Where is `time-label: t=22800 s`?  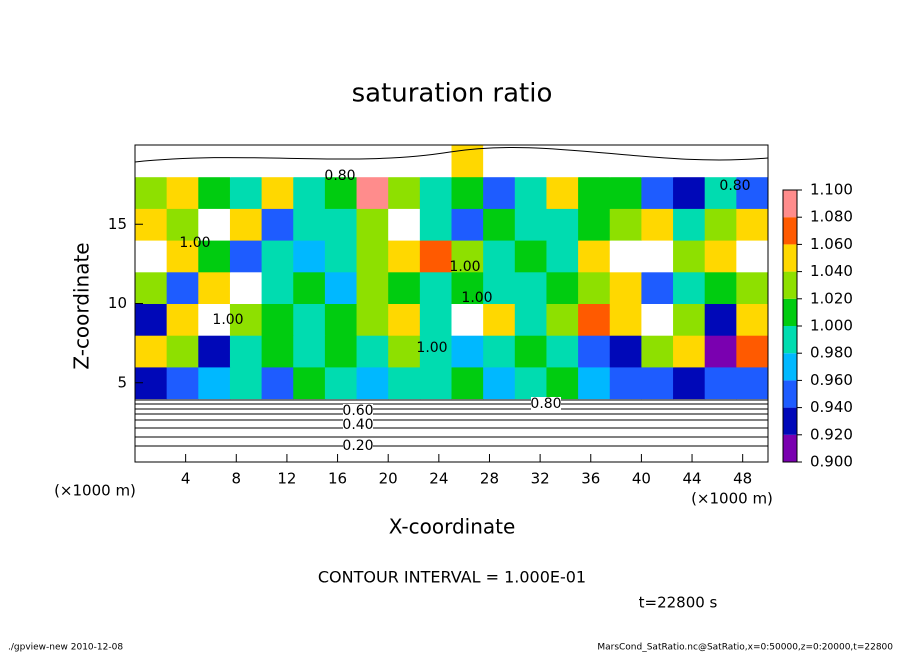 time-label: t=22800 s is located at coordinates (678, 603).